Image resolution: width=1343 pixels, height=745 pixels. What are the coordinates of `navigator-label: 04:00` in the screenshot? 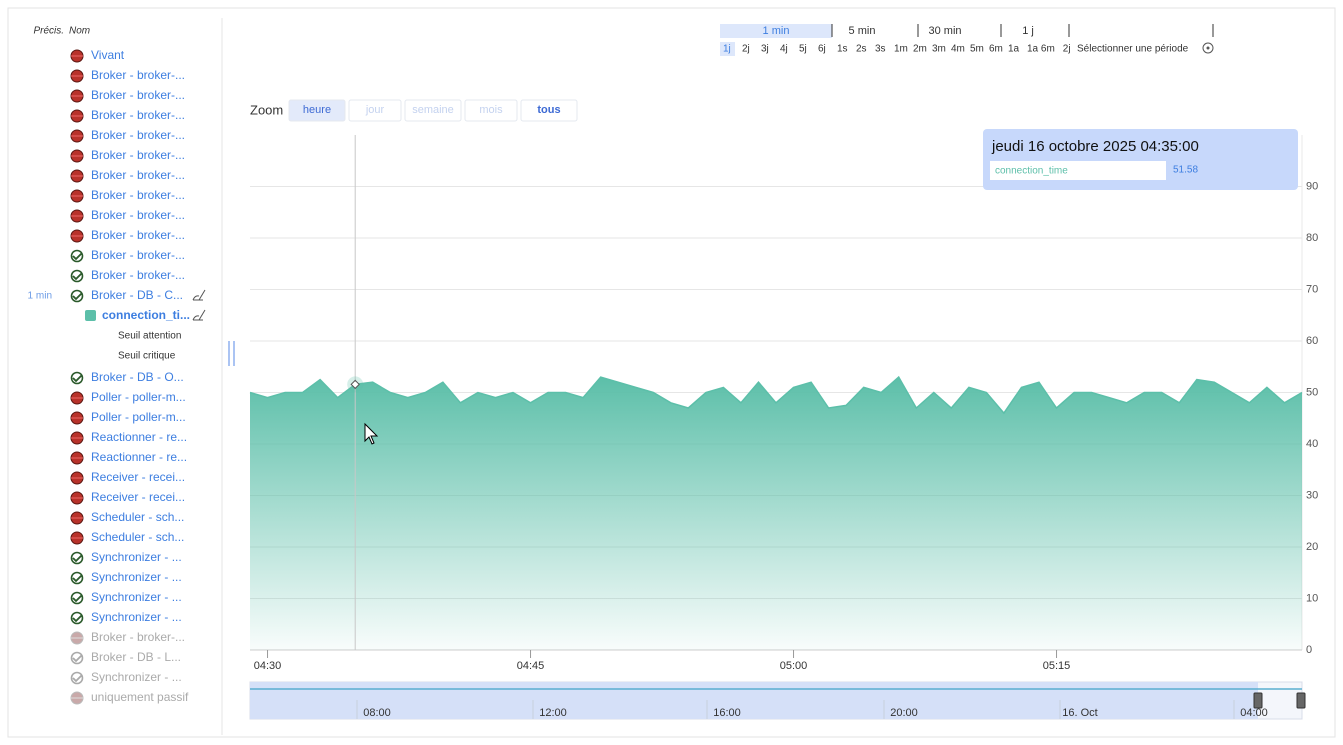 It's located at (1254, 713).